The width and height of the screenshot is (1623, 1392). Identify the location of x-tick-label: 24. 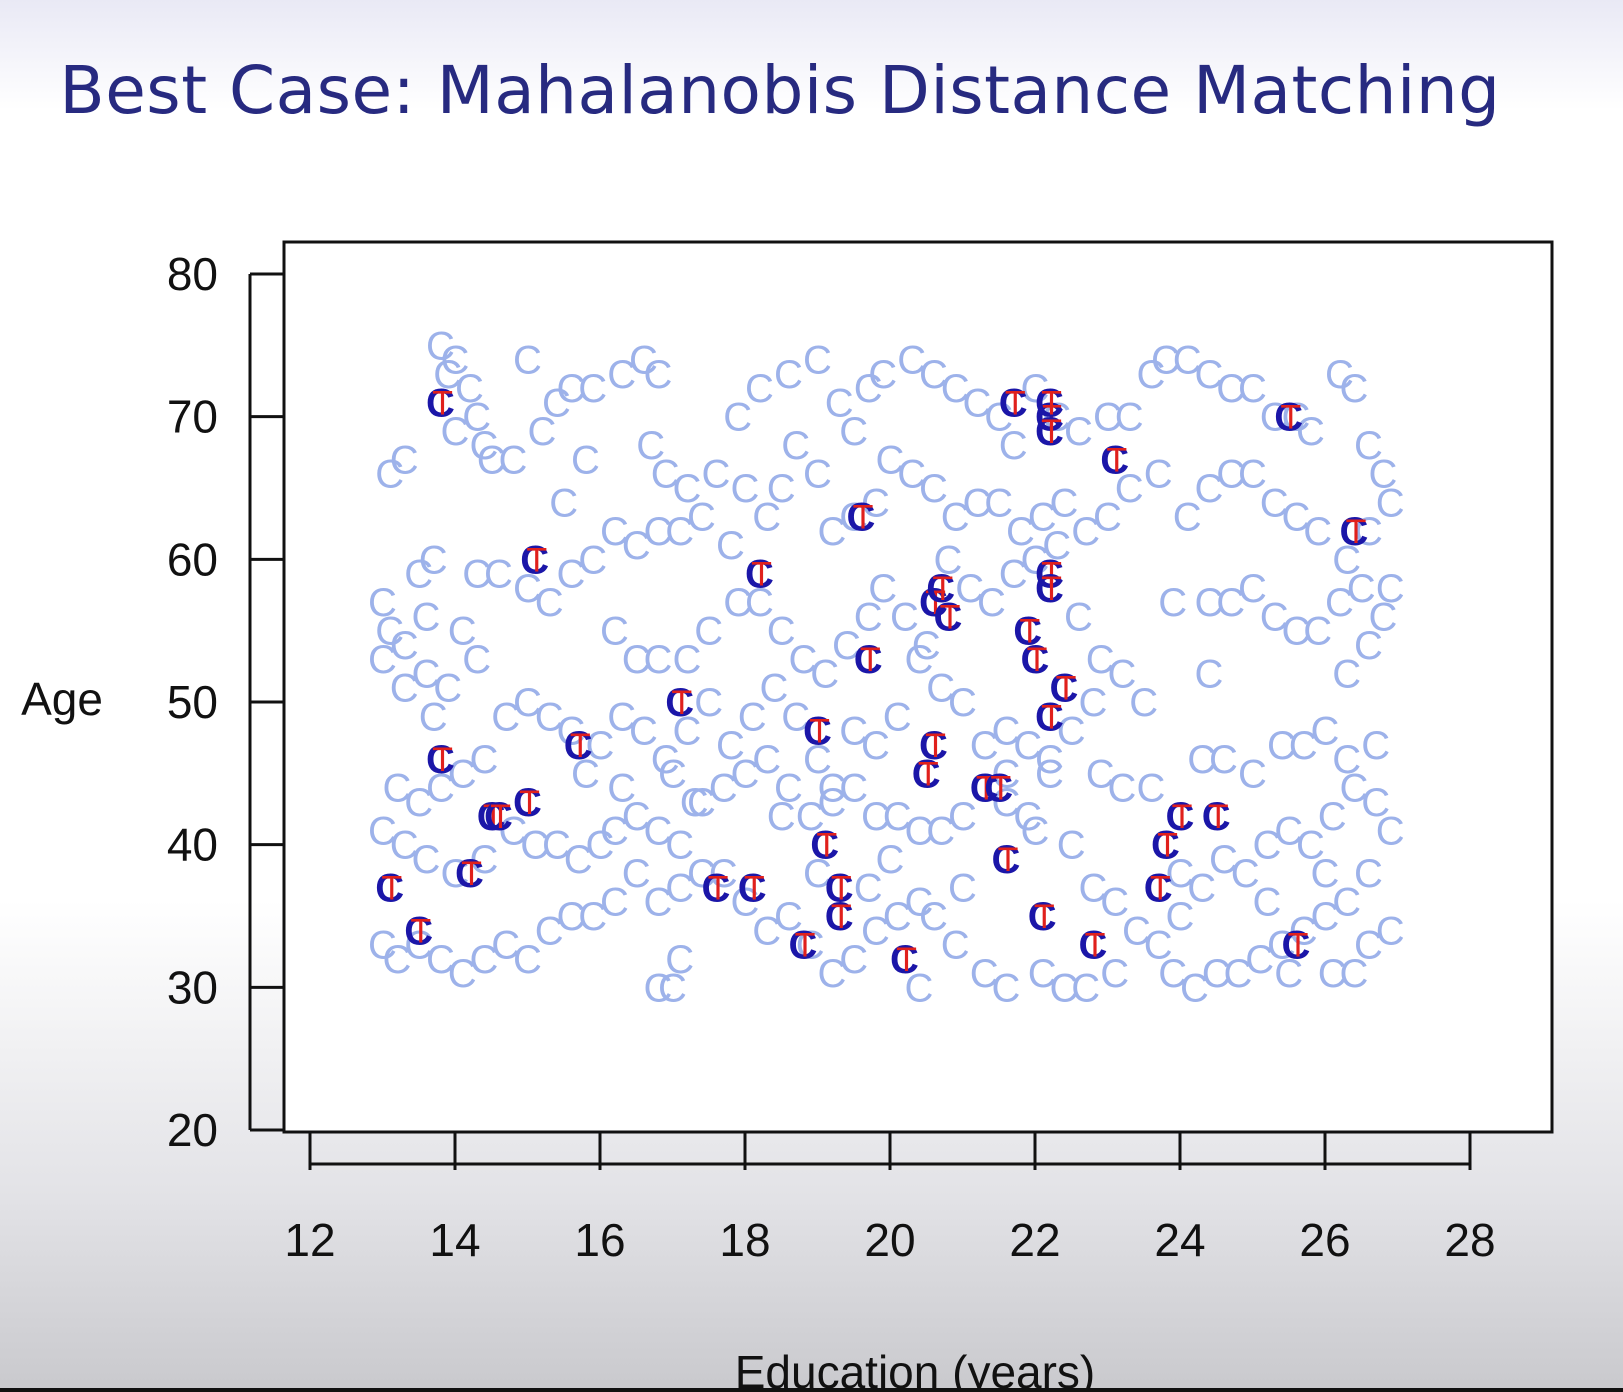
(1179, 1240).